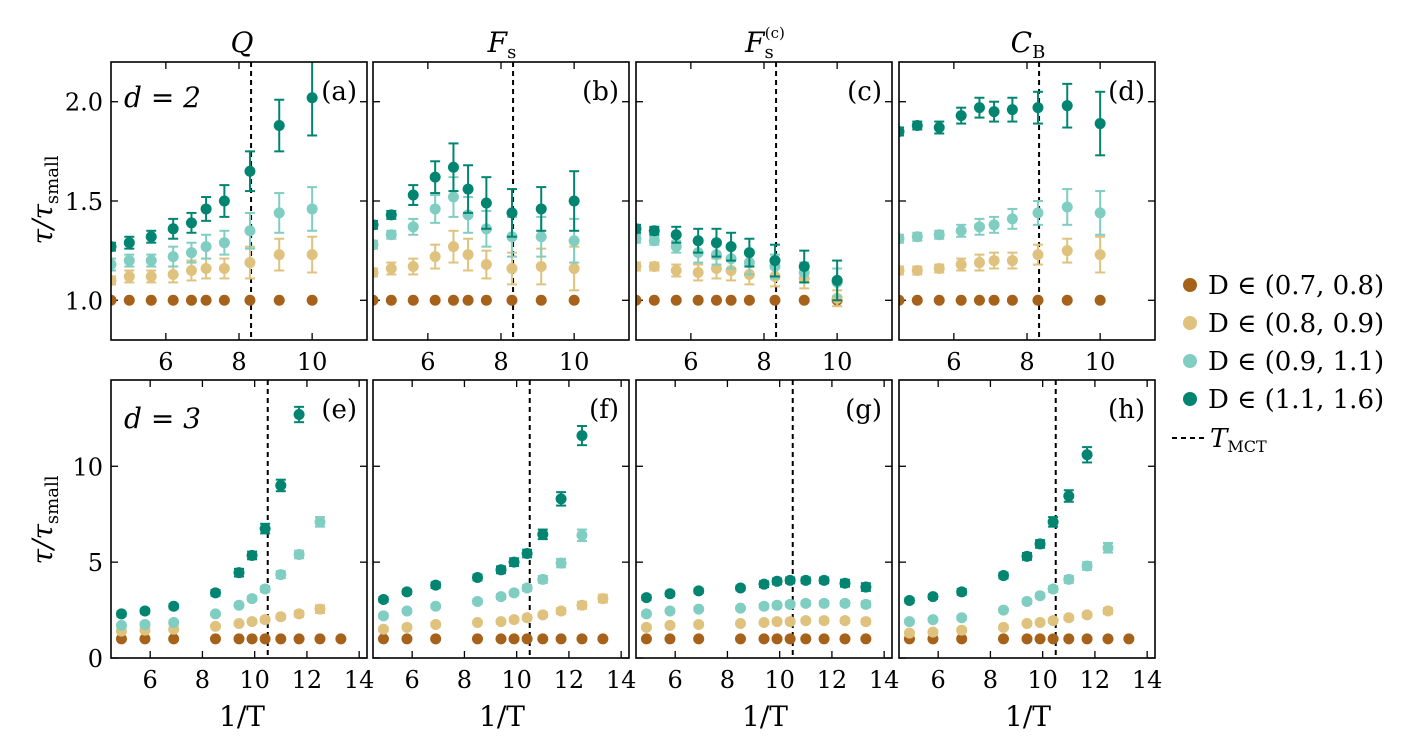 The width and height of the screenshot is (1420, 755). What do you see at coordinates (359, 680) in the screenshot?
I see `xtick-label-e-4: 14` at bounding box center [359, 680].